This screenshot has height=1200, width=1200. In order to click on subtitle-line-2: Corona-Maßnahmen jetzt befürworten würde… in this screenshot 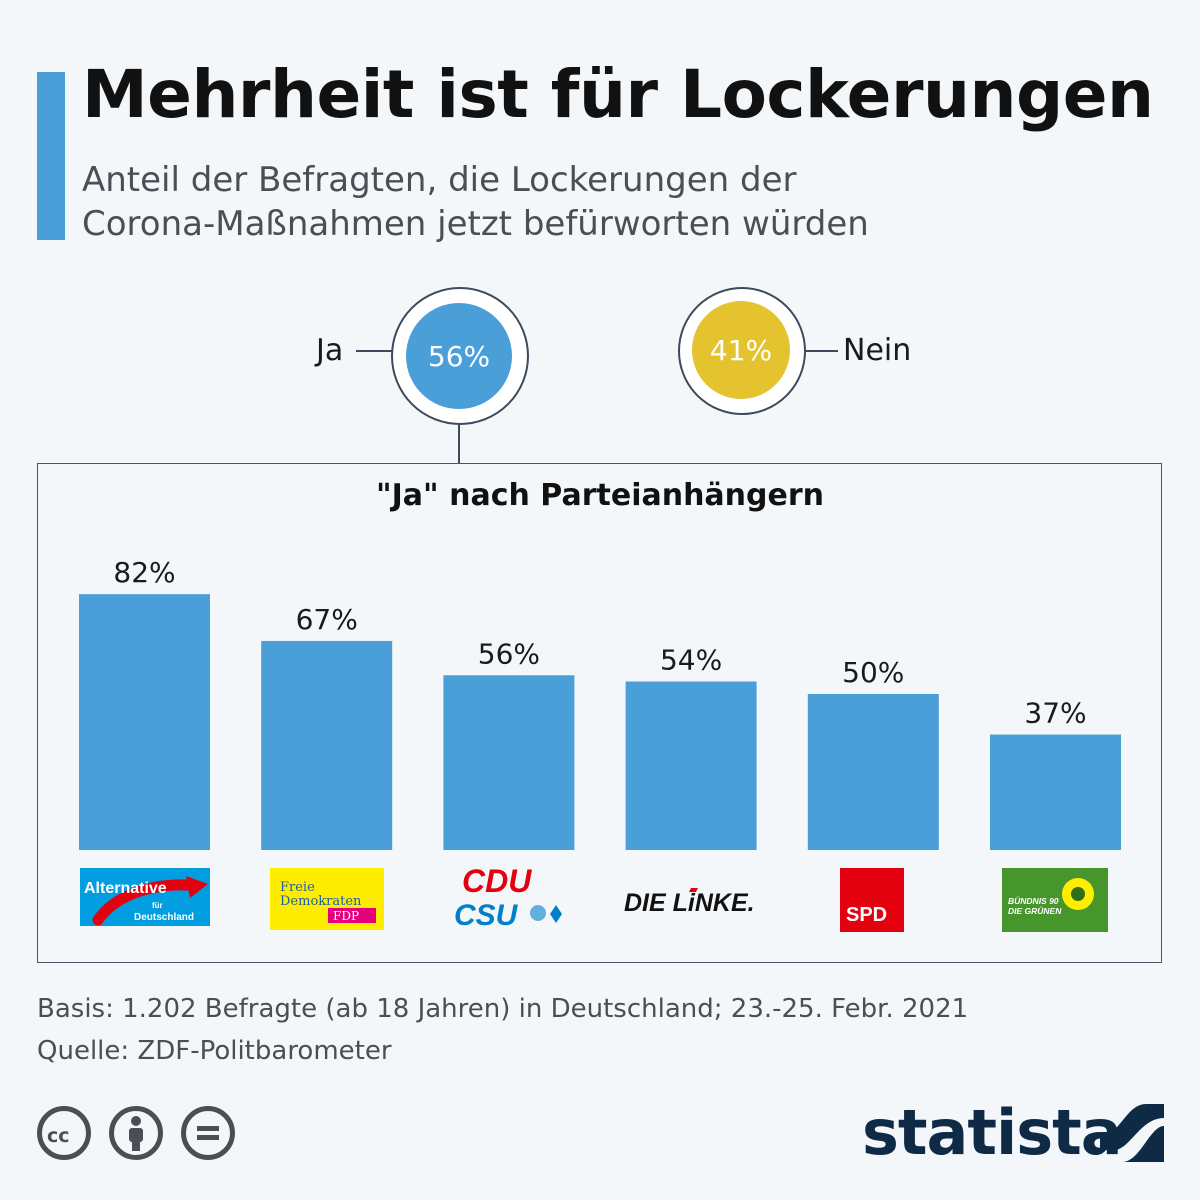, I will do `click(475, 224)`.